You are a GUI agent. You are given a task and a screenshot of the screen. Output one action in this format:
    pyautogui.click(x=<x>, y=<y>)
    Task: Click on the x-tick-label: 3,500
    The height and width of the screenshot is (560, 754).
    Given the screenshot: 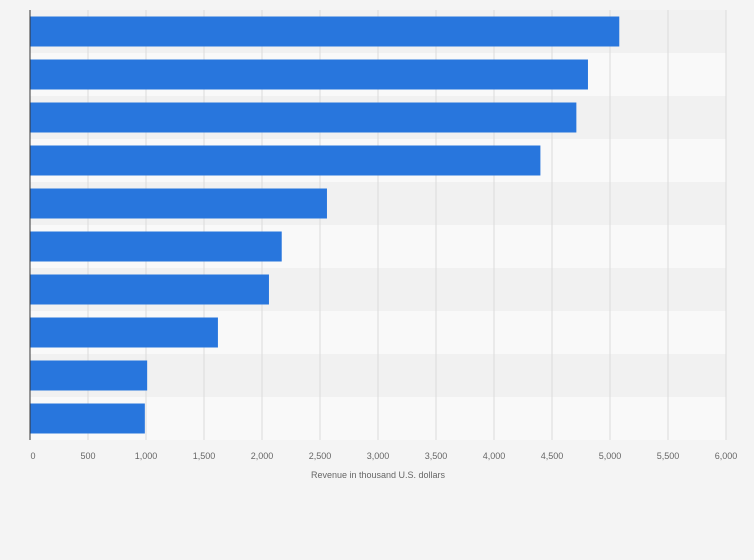 What is the action you would take?
    pyautogui.click(x=436, y=456)
    